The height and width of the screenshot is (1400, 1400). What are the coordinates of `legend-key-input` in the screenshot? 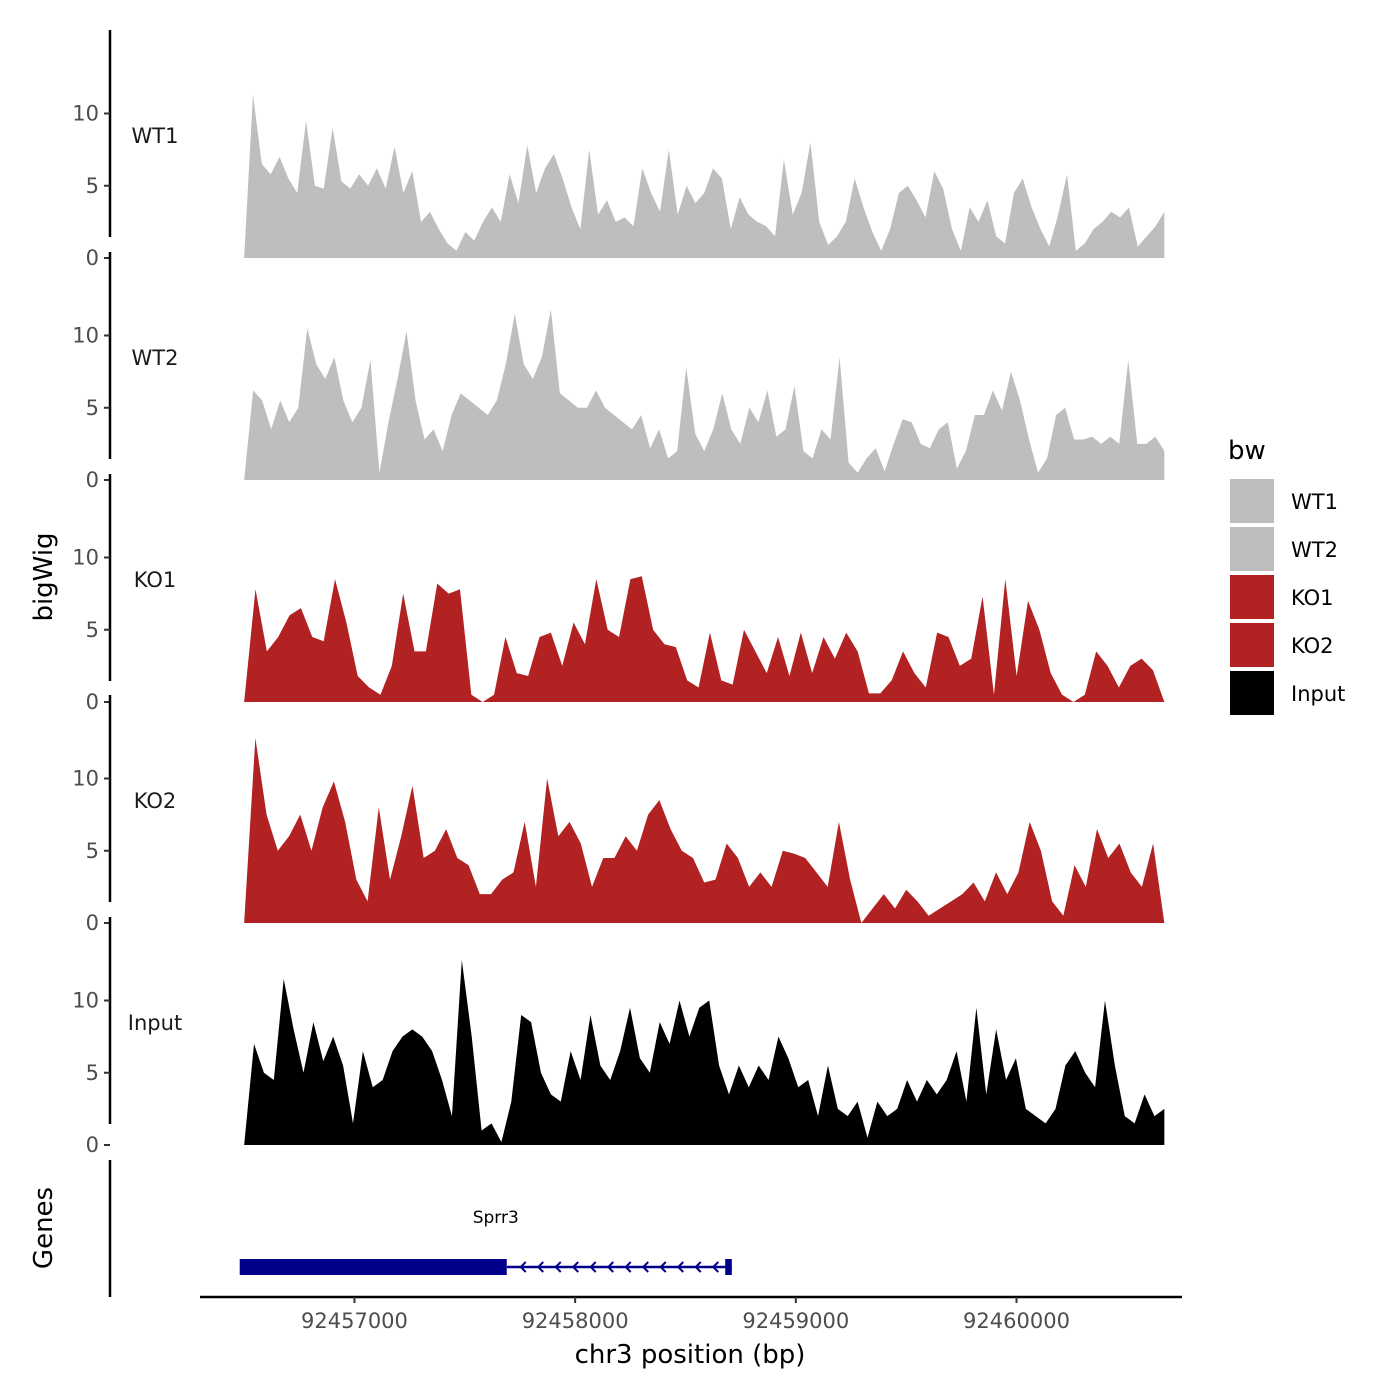 It's located at (1252, 693).